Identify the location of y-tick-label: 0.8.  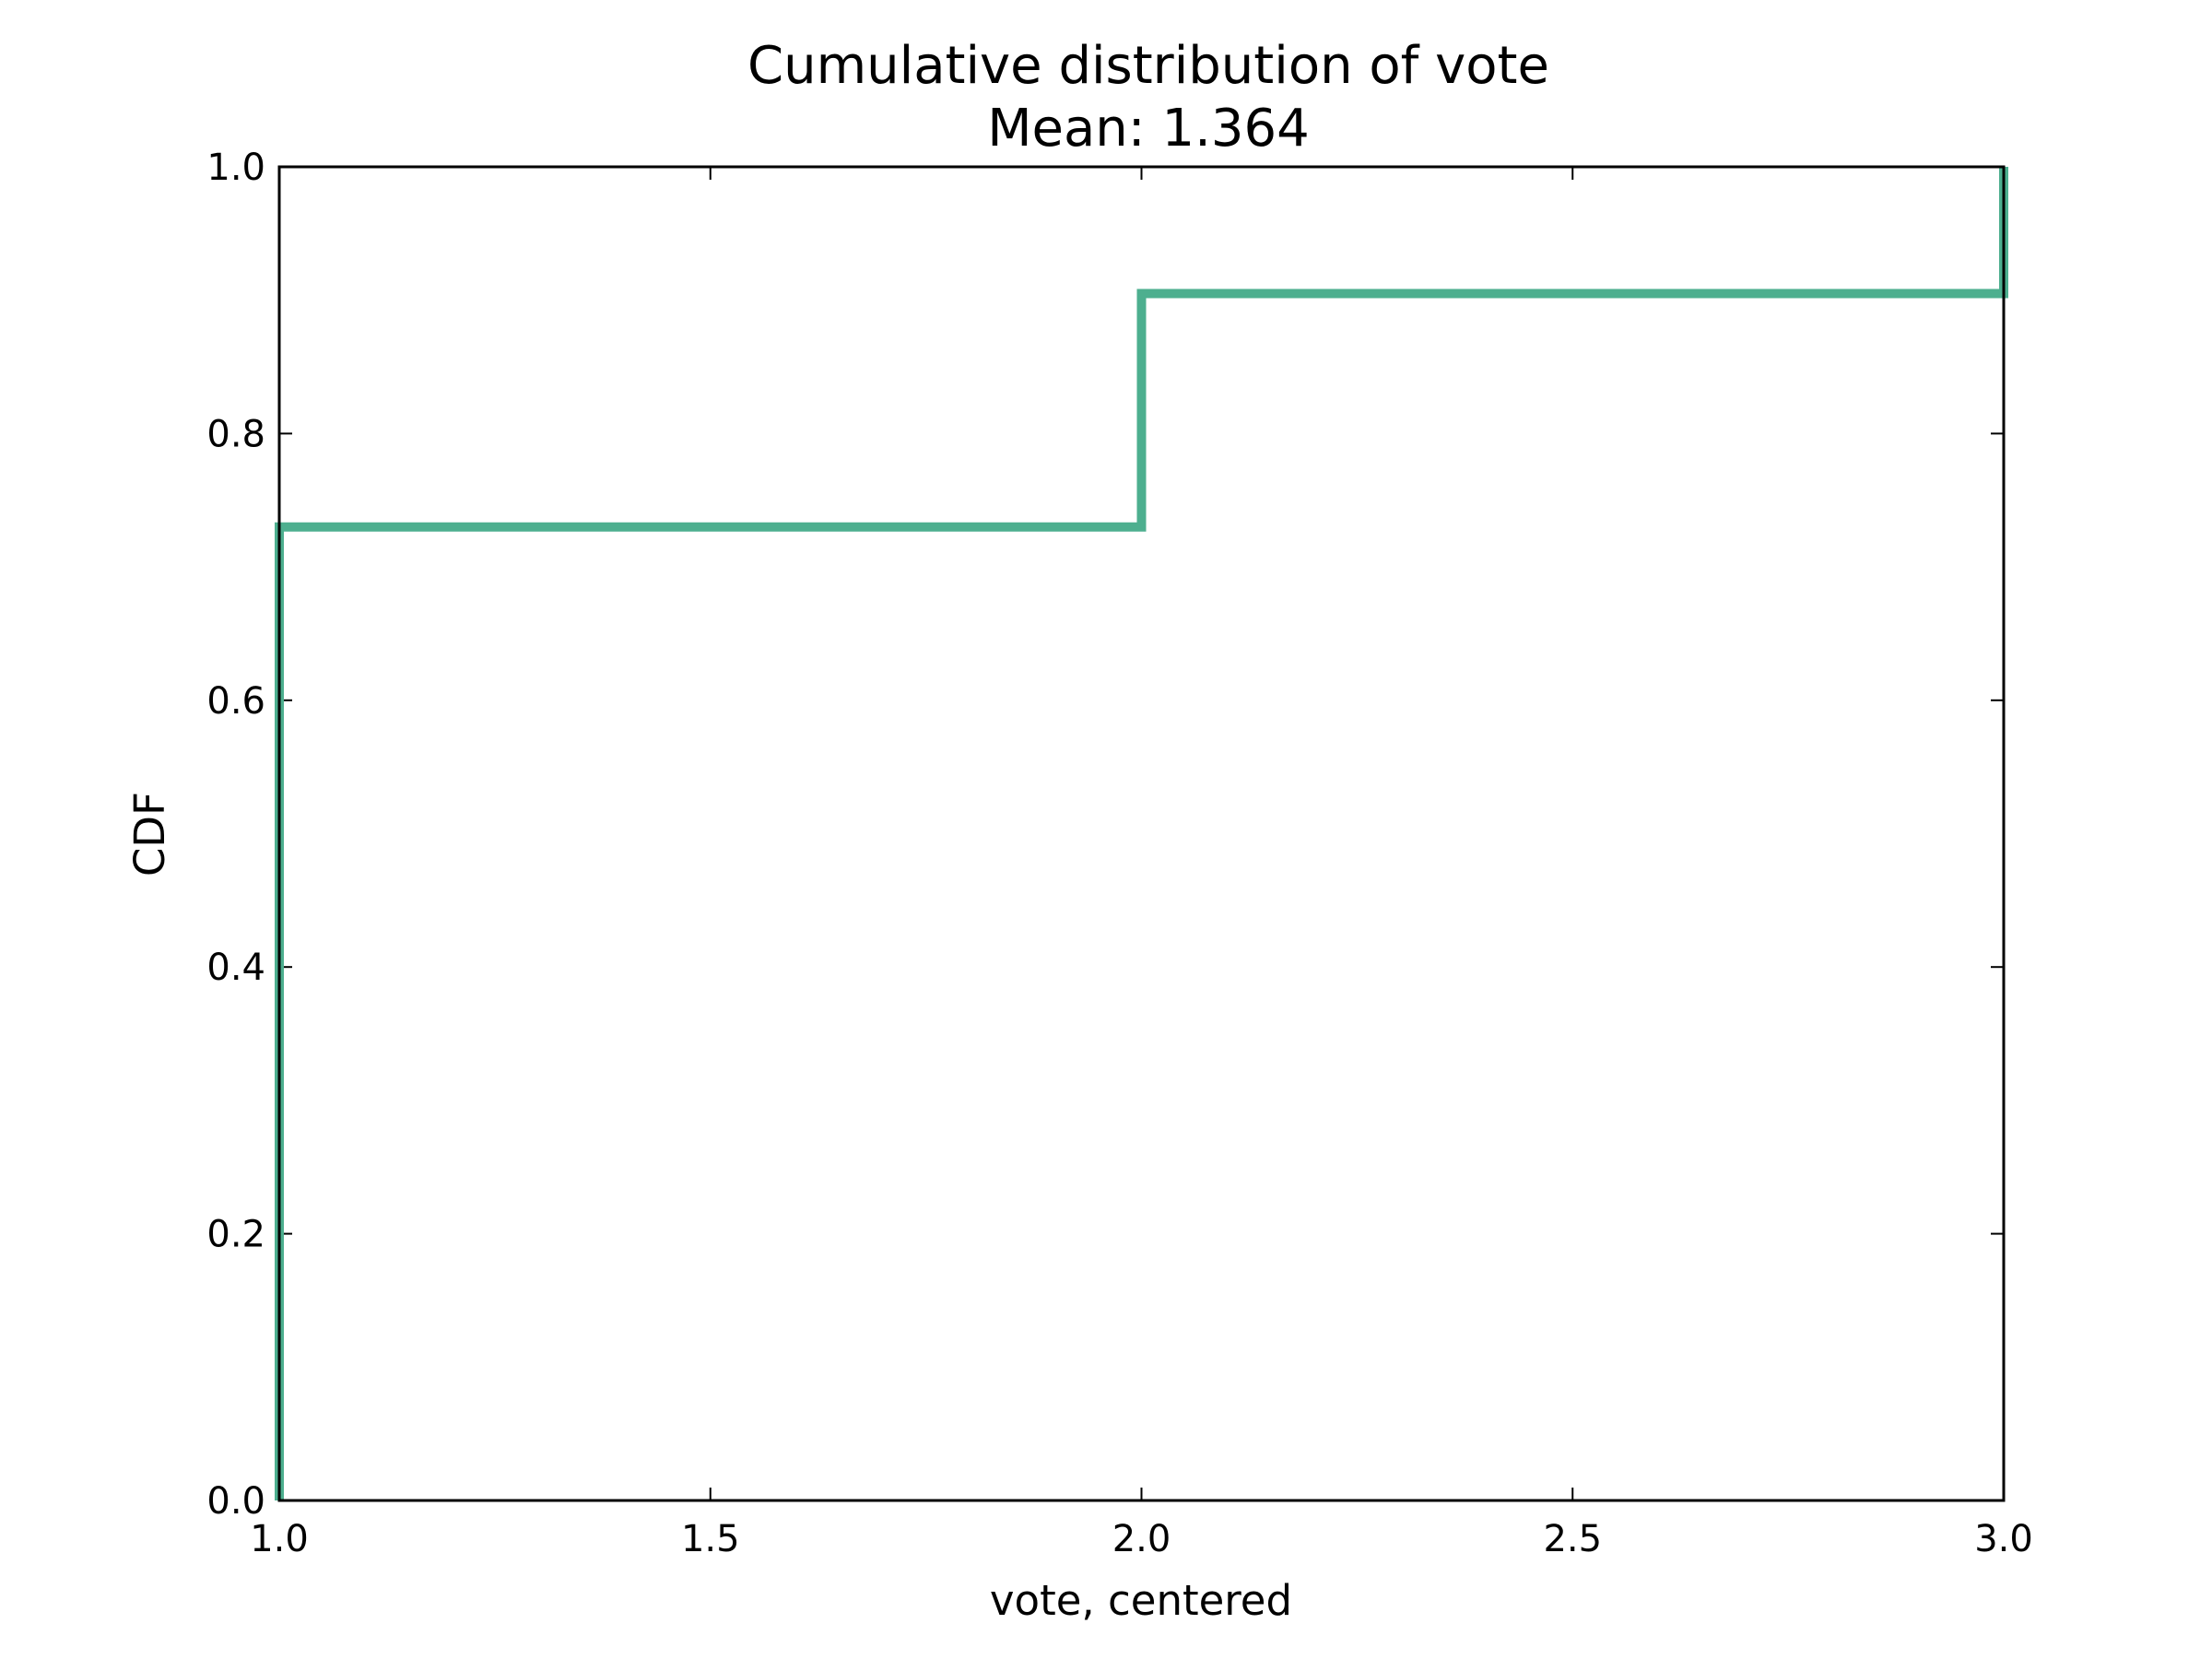
(235, 434).